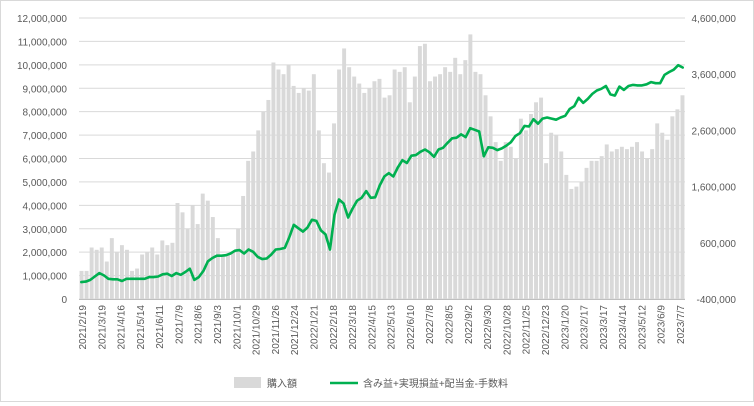 The image size is (754, 406). I want to click on x-tick-label: 2021/6/11, so click(160, 327).